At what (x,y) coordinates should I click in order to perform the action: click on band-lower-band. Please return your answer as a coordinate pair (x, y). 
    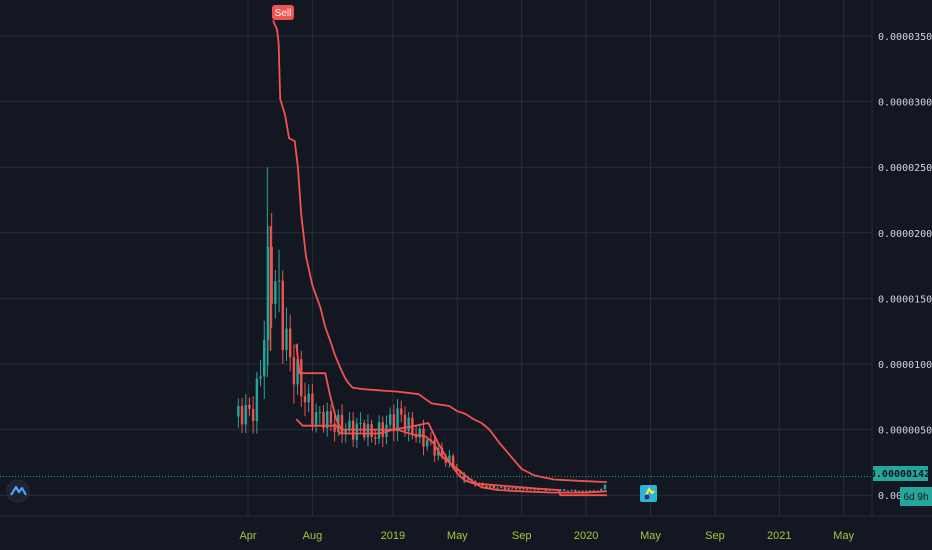
    Looking at the image, I should click on (451, 457).